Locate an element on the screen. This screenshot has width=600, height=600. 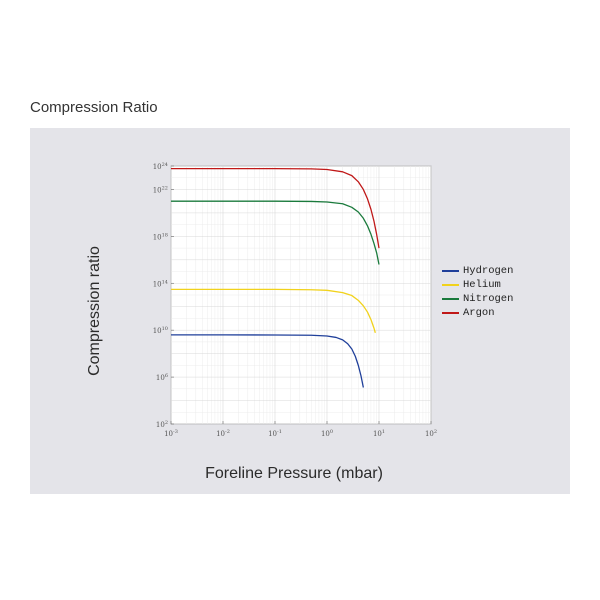
y-tick-label: 10¹⁸ is located at coordinates (160, 236).